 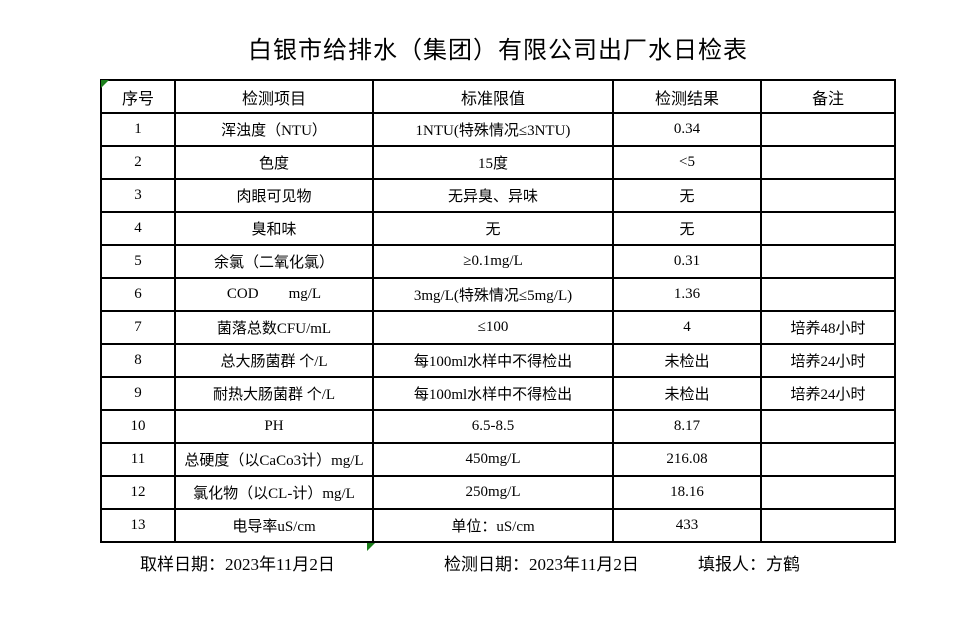 I want to click on cell-item: 菌落总数CFU/mL, so click(x=274, y=327).